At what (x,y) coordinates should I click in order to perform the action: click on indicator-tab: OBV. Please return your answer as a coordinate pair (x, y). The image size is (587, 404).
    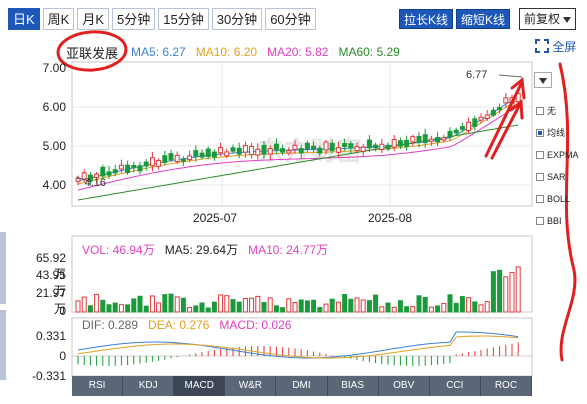
    Looking at the image, I should click on (404, 386).